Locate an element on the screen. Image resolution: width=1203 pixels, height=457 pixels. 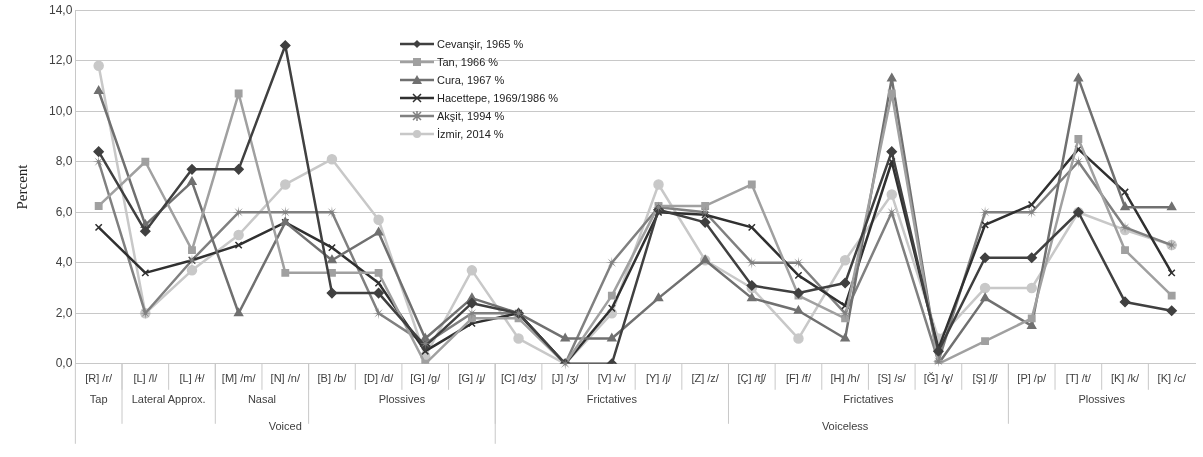
x-tick-label: [V] /v/ is located at coordinates (612, 378).